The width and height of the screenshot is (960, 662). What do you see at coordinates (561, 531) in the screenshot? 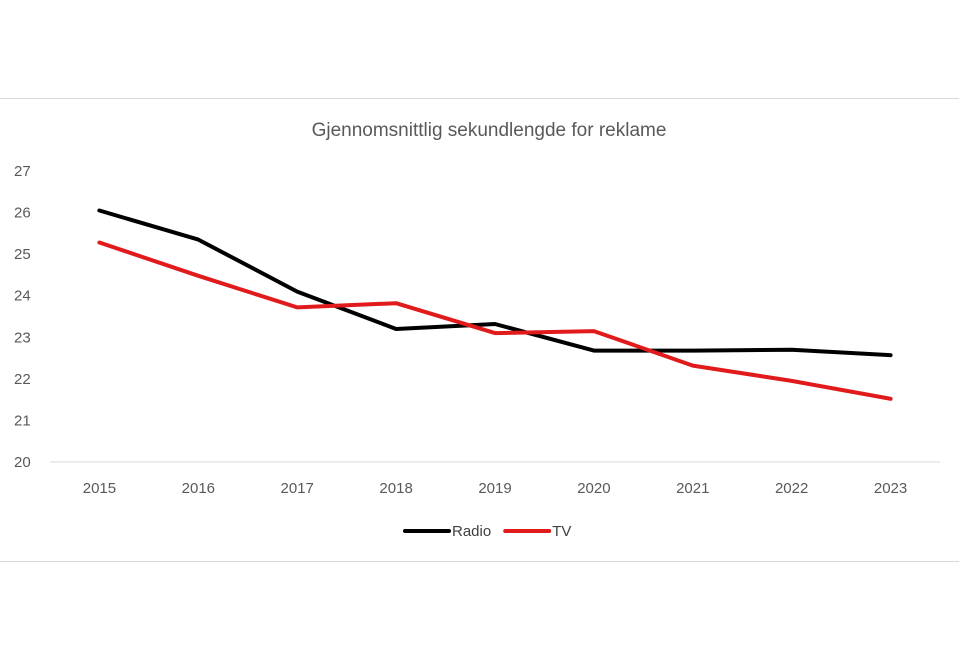
I see `legend-label-tv: TV` at bounding box center [561, 531].